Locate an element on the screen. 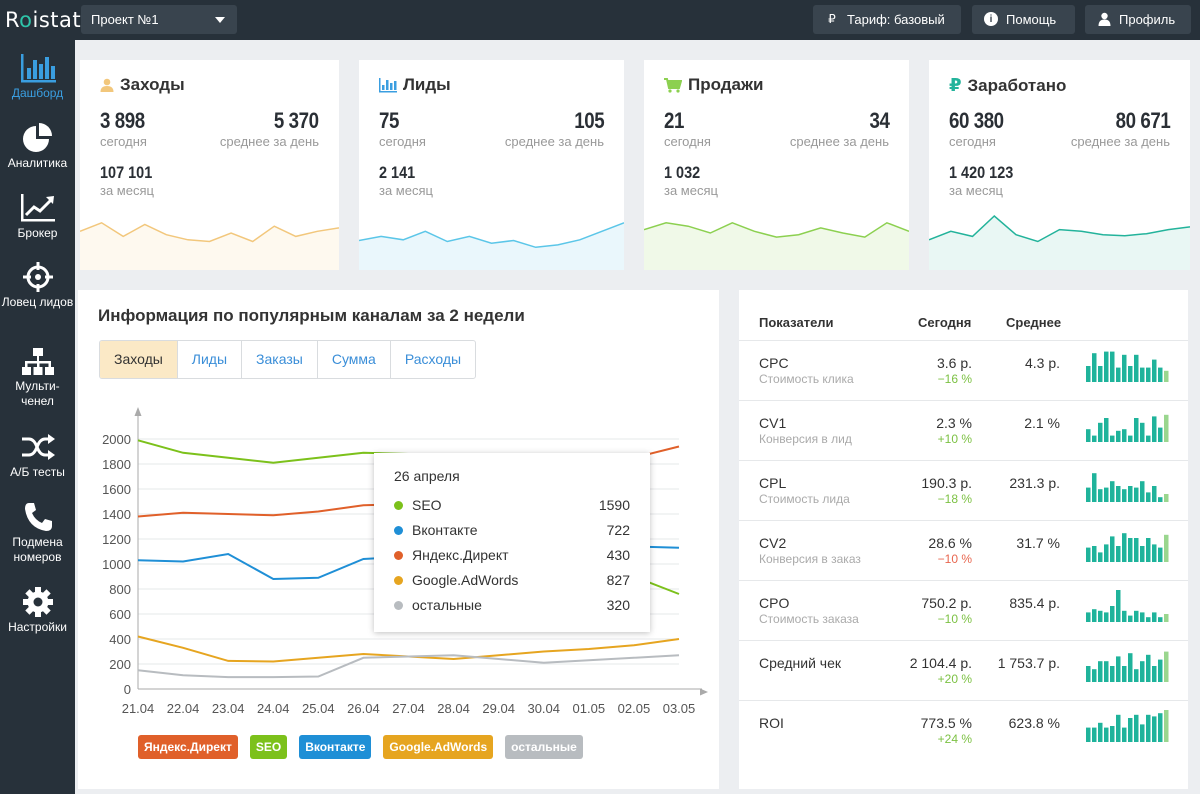  y-tick-label: 600 is located at coordinates (120, 614).